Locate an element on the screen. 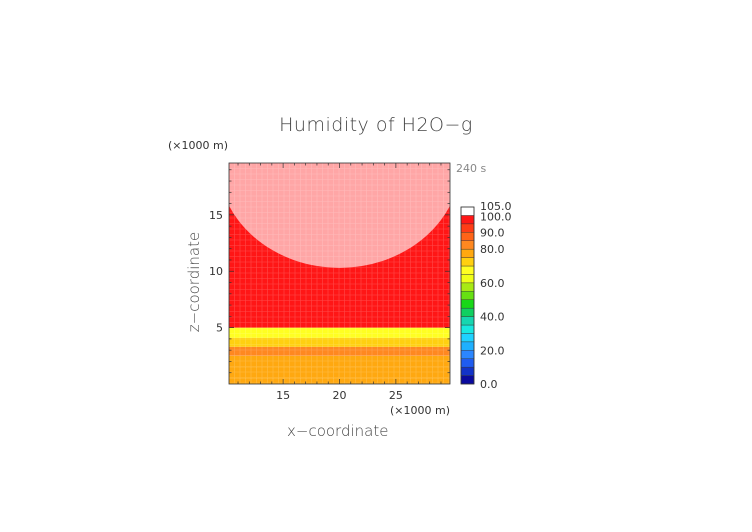 The height and width of the screenshot is (532, 752). colorbar-label: 100.0 is located at coordinates (496, 216).